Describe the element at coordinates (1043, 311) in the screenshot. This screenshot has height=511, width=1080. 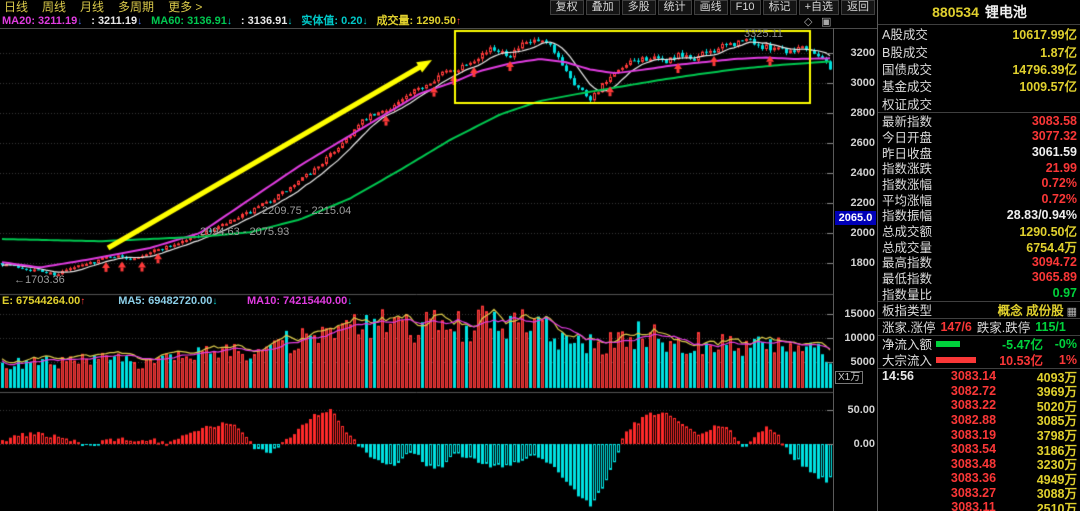
I see `board-link-2: 成份股` at that location.